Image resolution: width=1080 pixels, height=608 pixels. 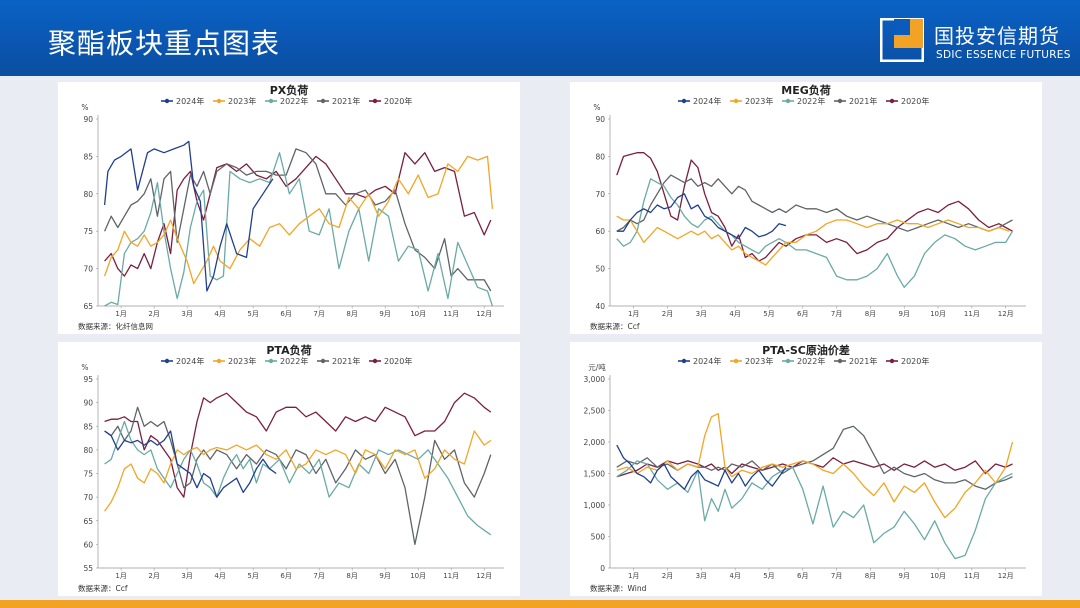 I want to click on logo-english-name: SDIC ESSENCE FUTURES, so click(x=1003, y=55).